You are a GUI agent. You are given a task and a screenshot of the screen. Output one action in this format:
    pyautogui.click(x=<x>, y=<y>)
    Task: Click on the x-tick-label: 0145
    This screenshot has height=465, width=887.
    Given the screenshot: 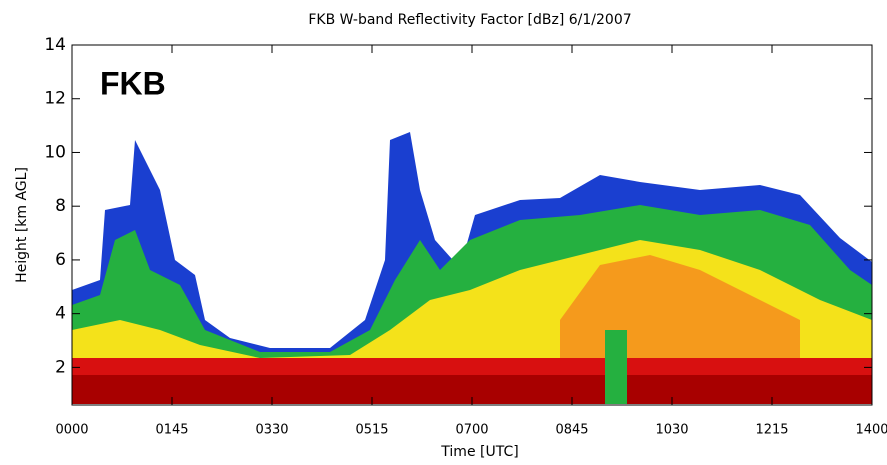 What is the action you would take?
    pyautogui.click(x=171, y=430)
    